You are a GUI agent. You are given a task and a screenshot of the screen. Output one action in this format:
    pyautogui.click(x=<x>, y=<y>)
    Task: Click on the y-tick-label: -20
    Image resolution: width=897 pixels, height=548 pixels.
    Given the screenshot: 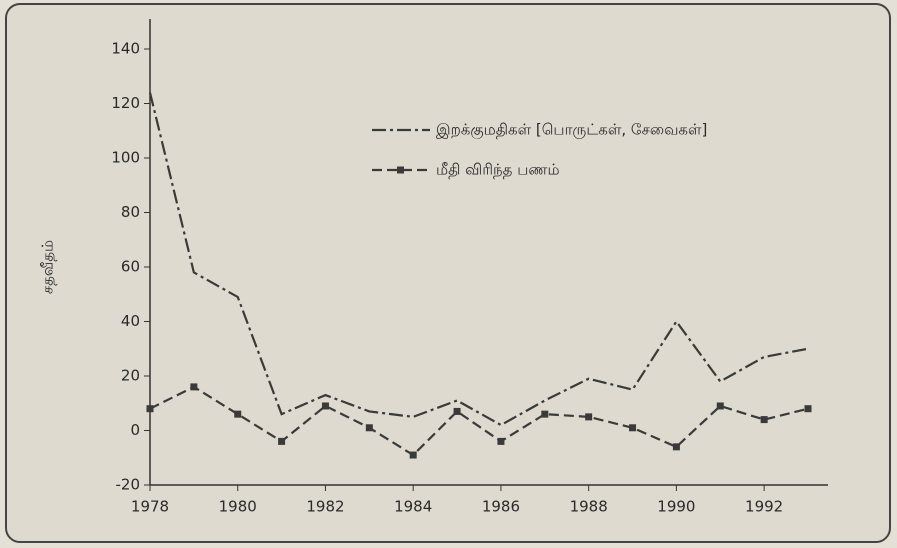 What is the action you would take?
    pyautogui.click(x=128, y=485)
    